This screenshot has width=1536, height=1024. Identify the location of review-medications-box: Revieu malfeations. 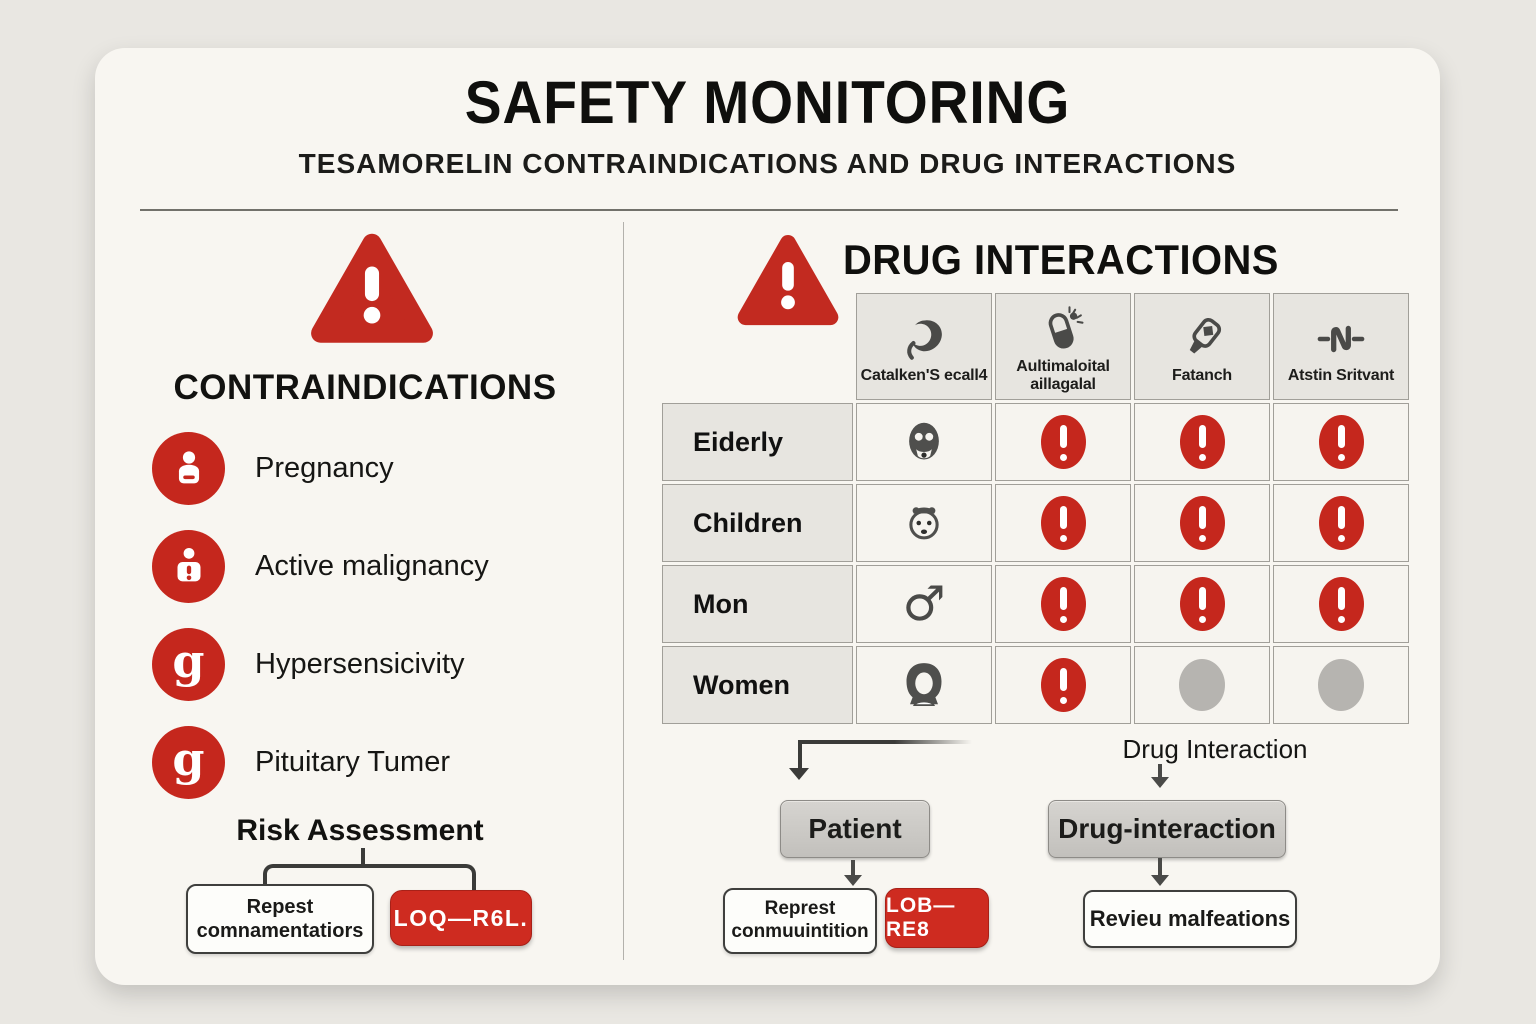
(1190, 919).